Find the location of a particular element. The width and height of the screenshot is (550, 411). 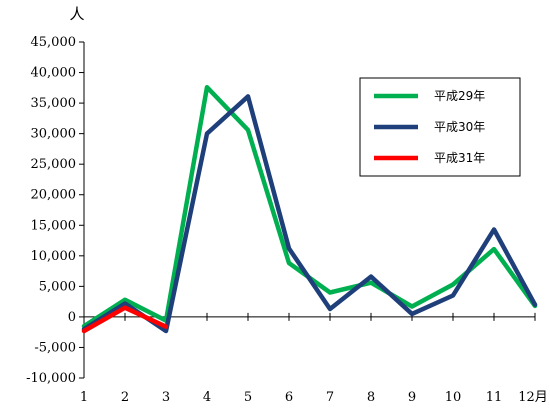

x-tick-label: 5 is located at coordinates (248, 397).